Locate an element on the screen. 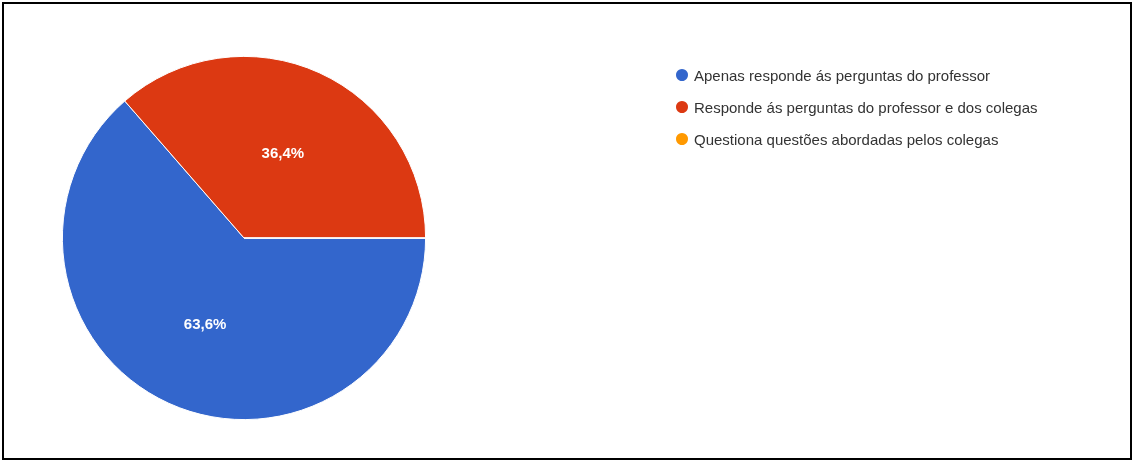 This screenshot has height=461, width=1134. legend-label: Questiona questões abordadas pelos colegas is located at coordinates (846, 139).